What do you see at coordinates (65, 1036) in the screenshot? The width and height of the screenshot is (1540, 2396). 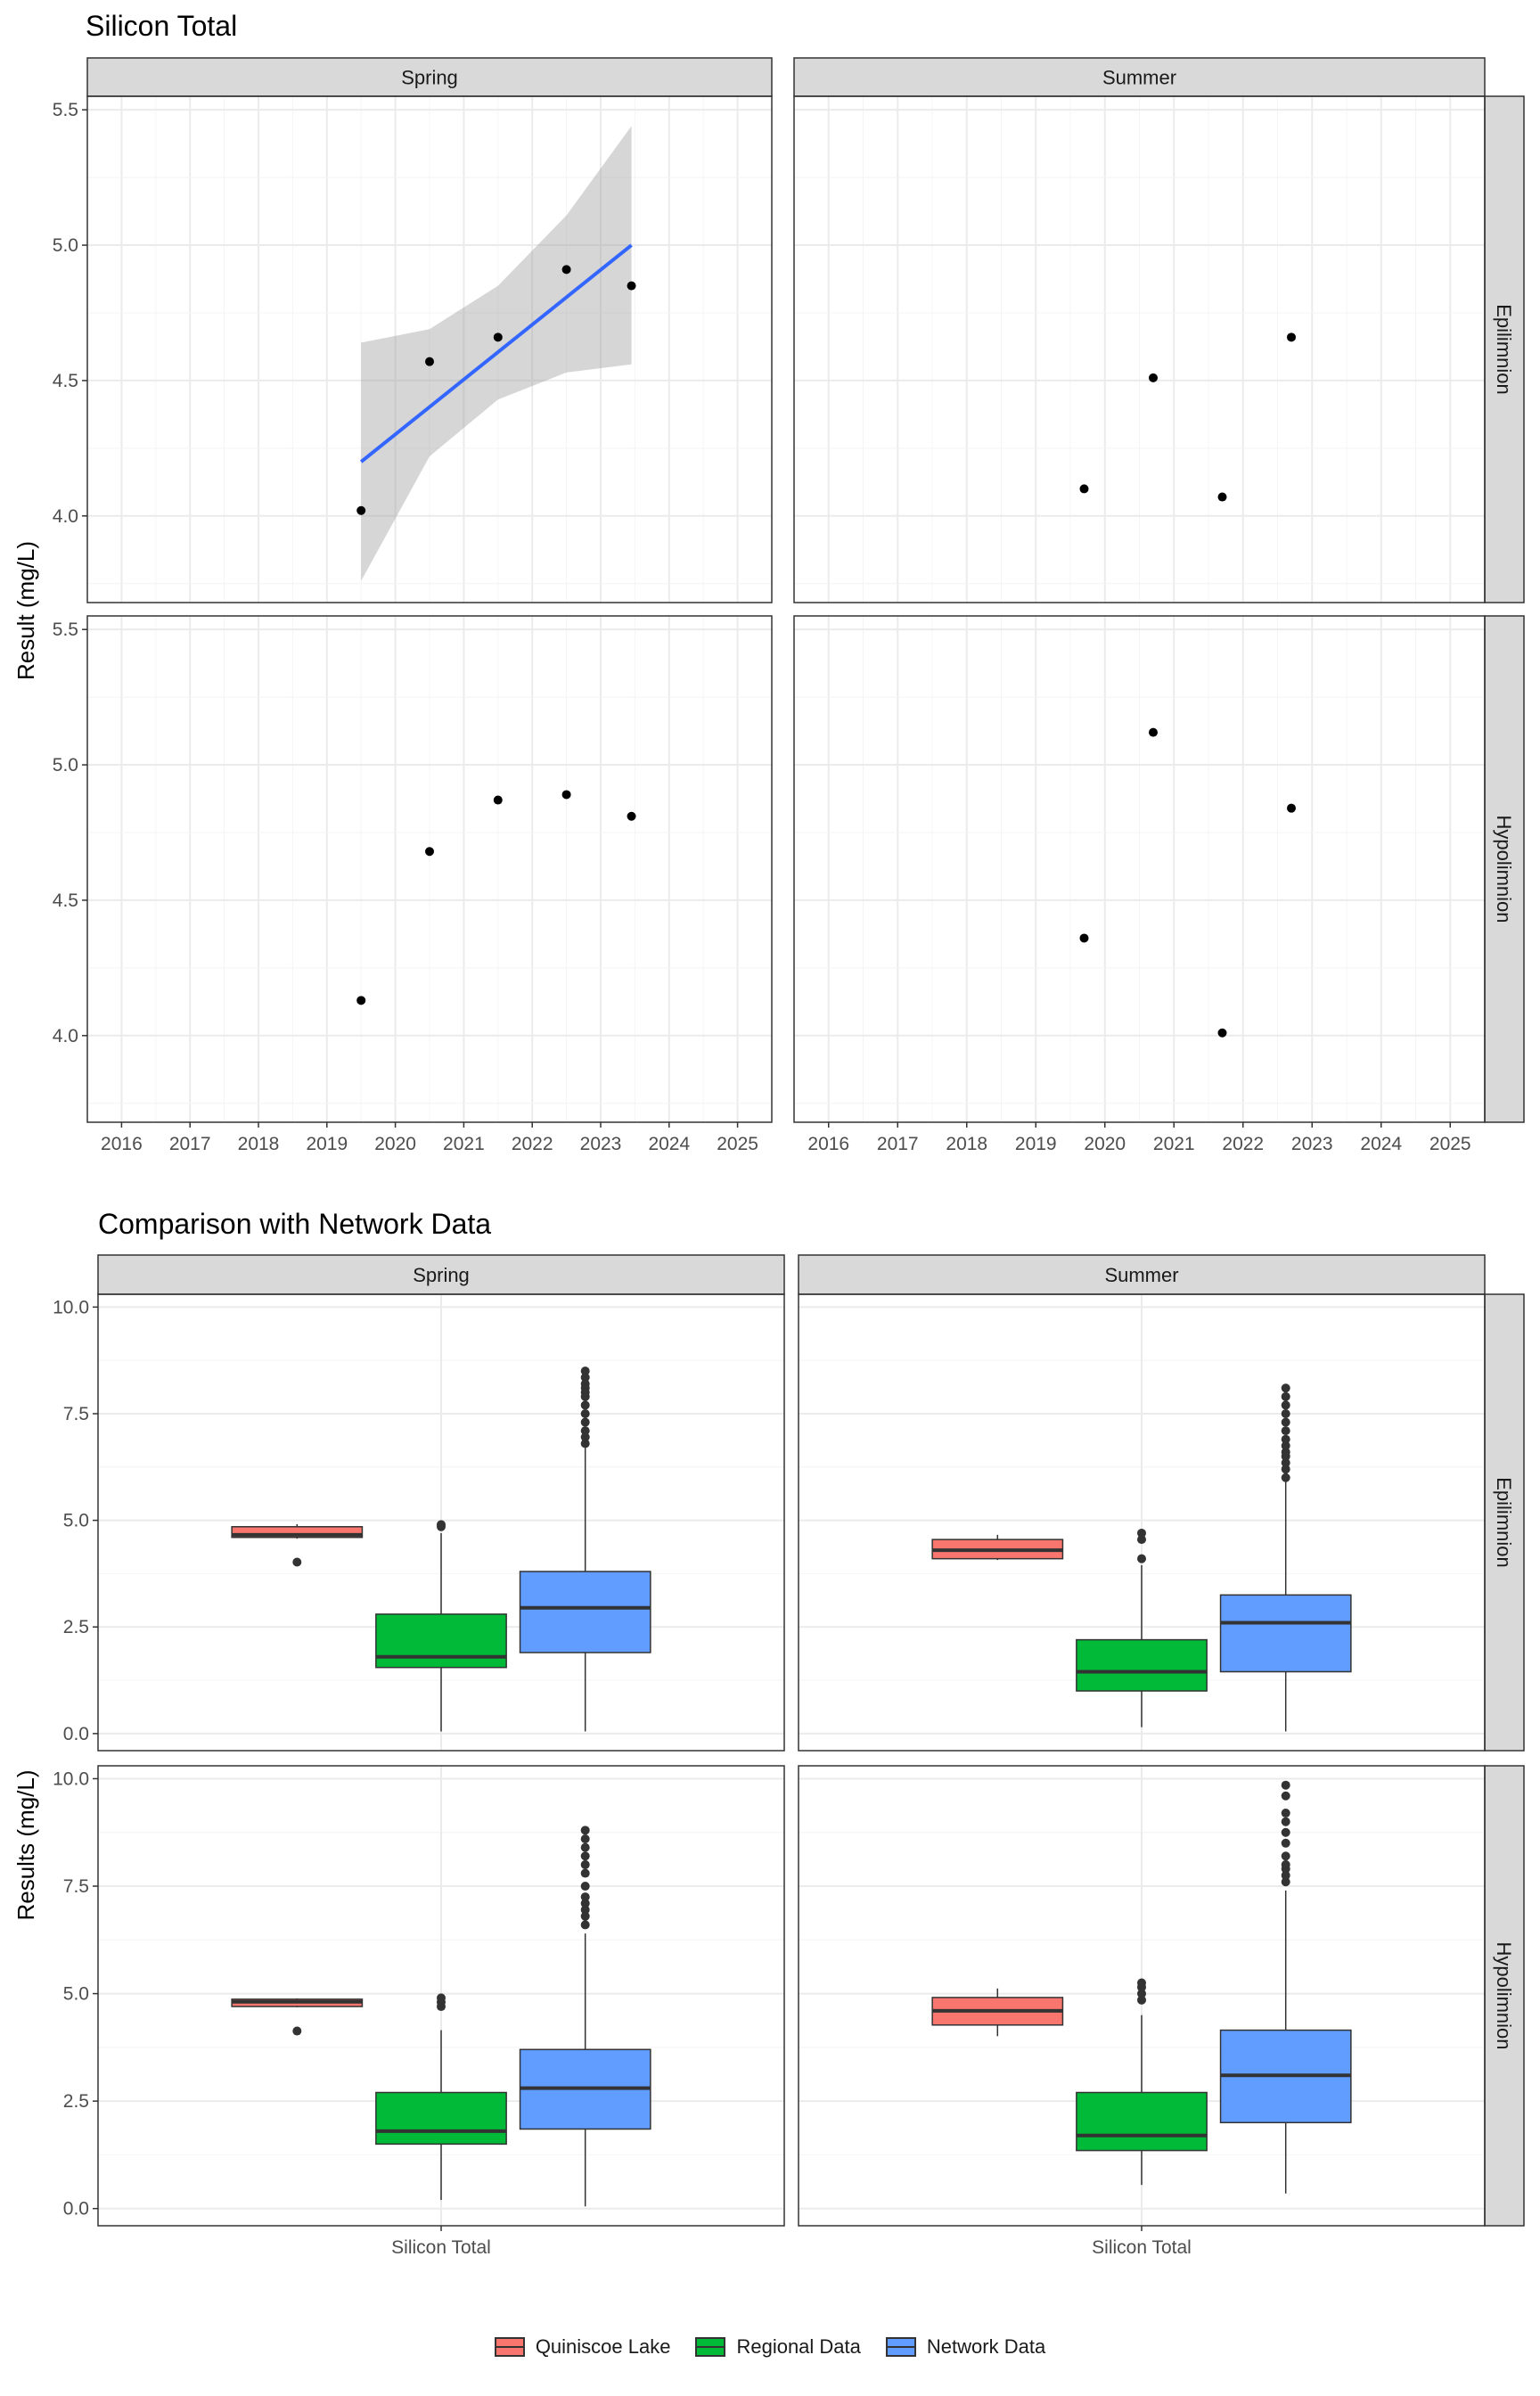 I see `y-tick-label: 4.0` at bounding box center [65, 1036].